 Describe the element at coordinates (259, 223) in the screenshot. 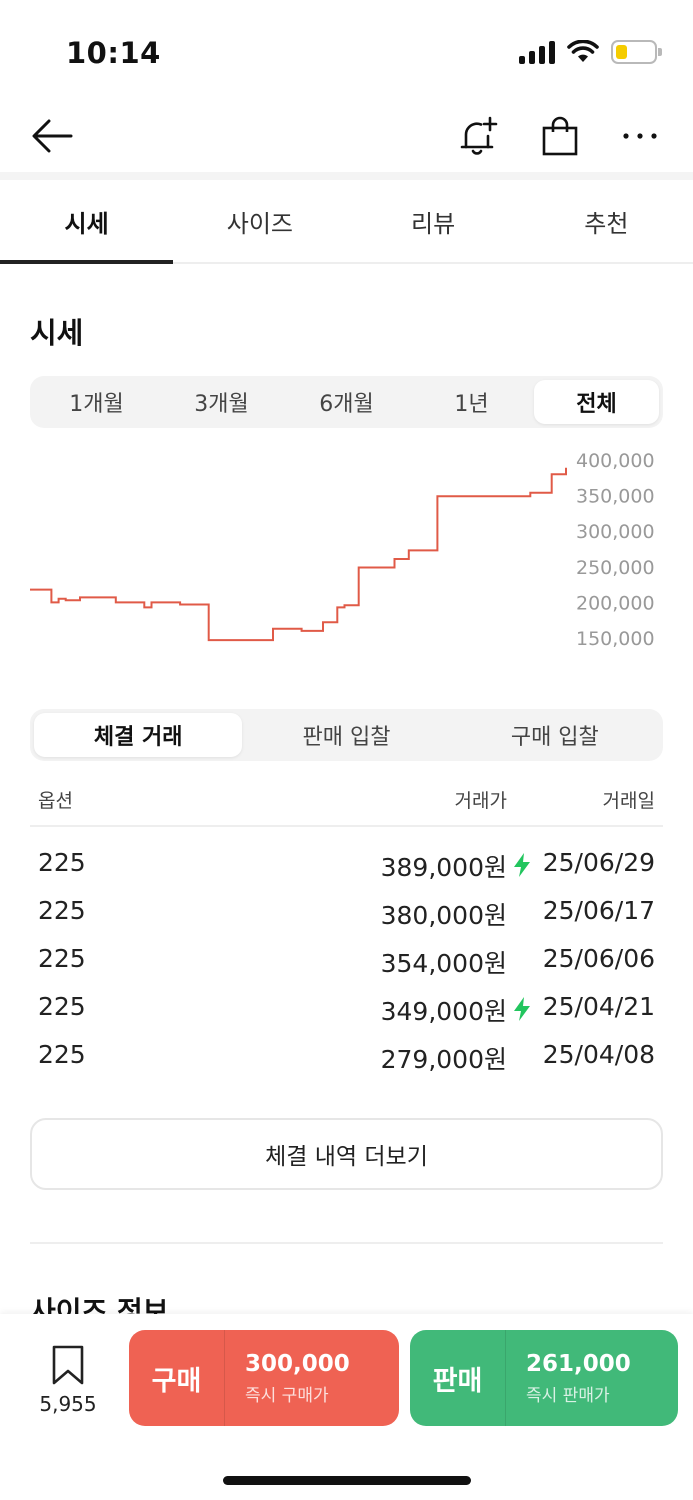

I see `tab-size: 사이즈` at that location.